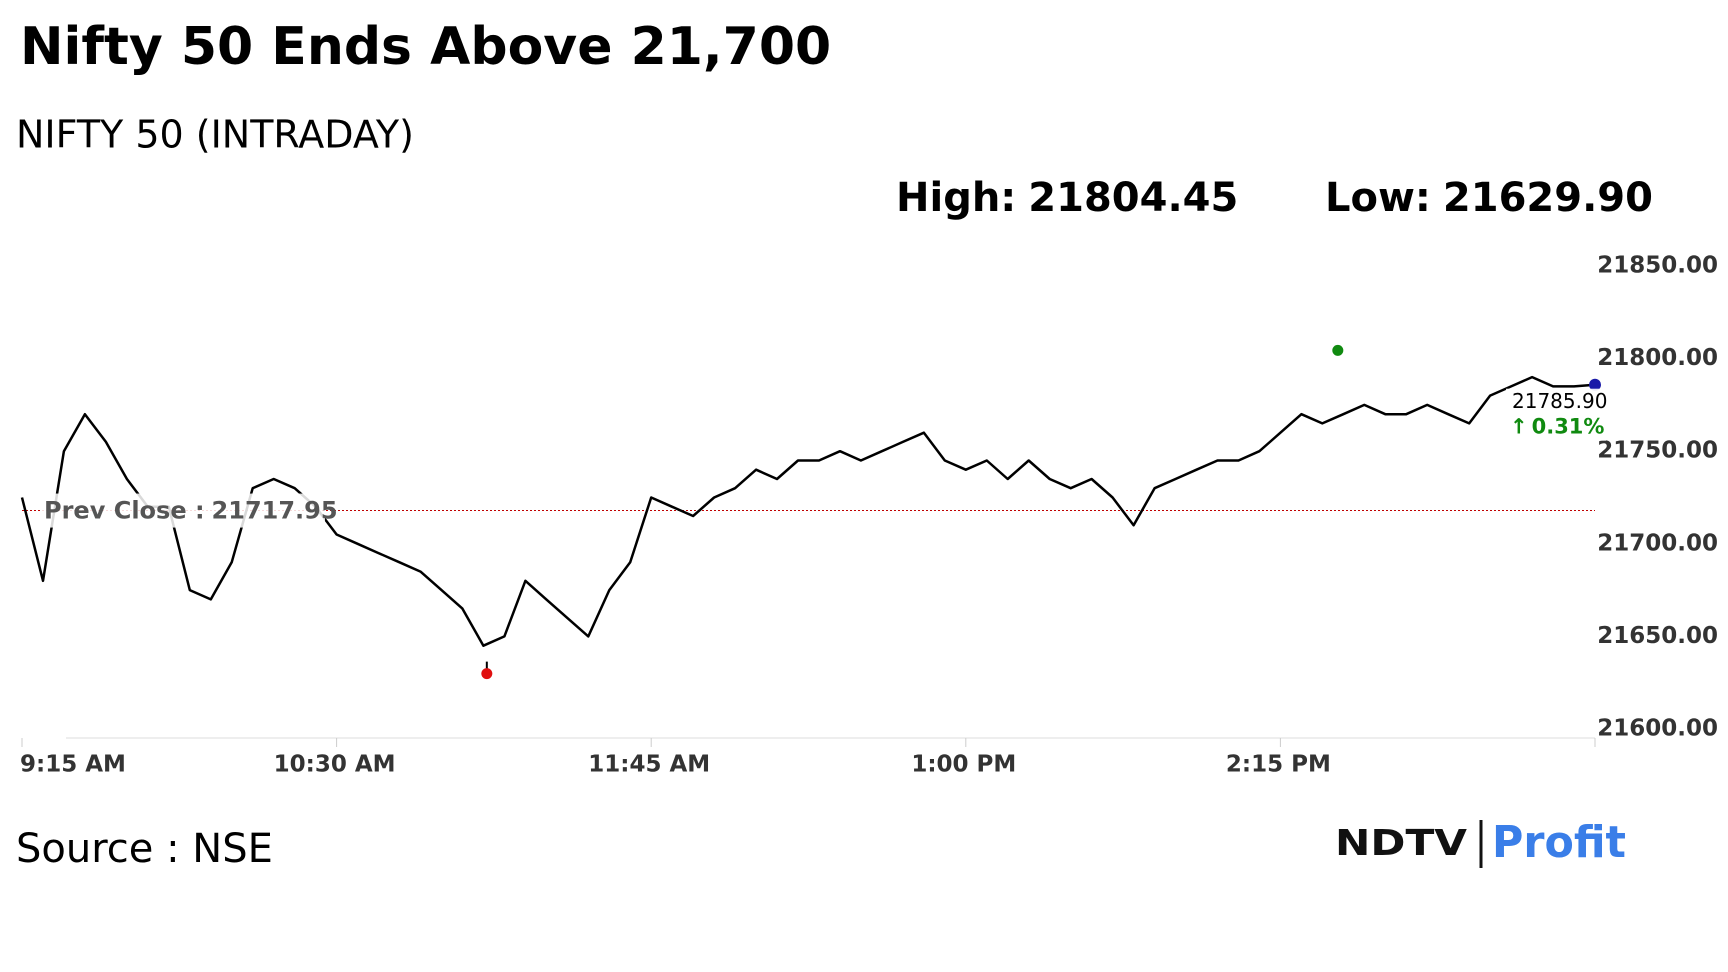  Describe the element at coordinates (1338, 350) in the screenshot. I see `high-marker` at that location.